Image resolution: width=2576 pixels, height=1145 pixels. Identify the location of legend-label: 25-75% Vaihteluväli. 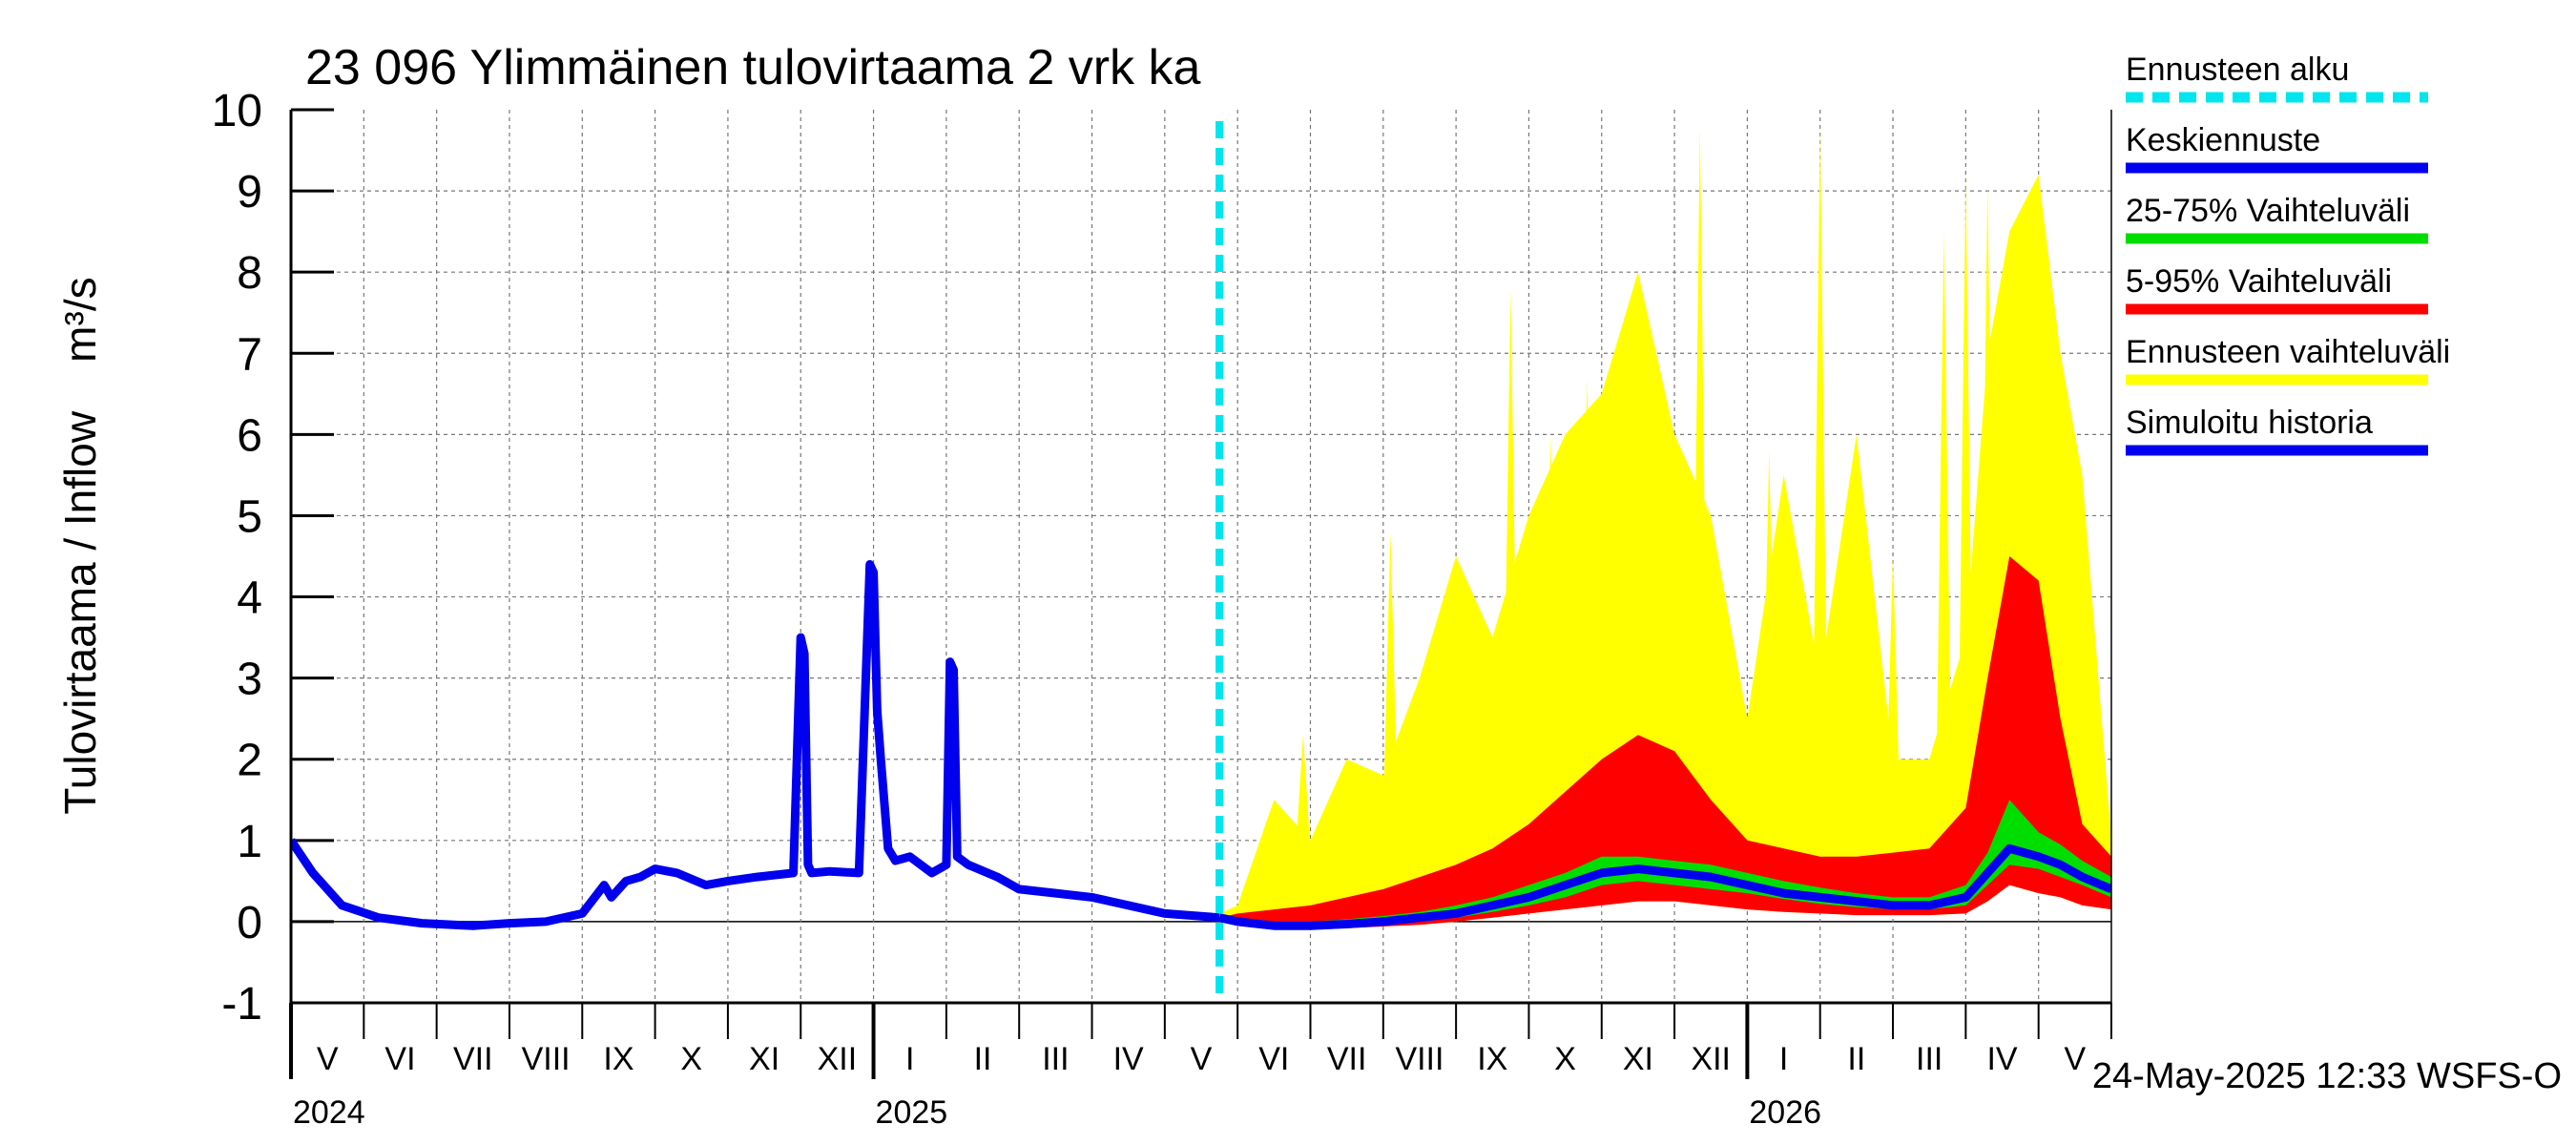
(2268, 211).